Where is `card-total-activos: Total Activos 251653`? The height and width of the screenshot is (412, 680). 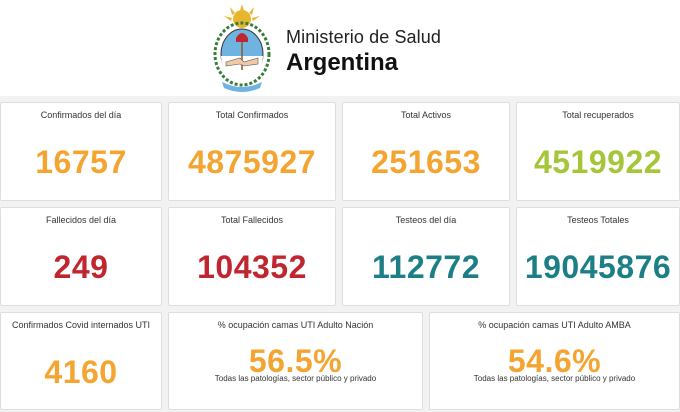
card-total-activos: Total Activos 251653 is located at coordinates (426, 151).